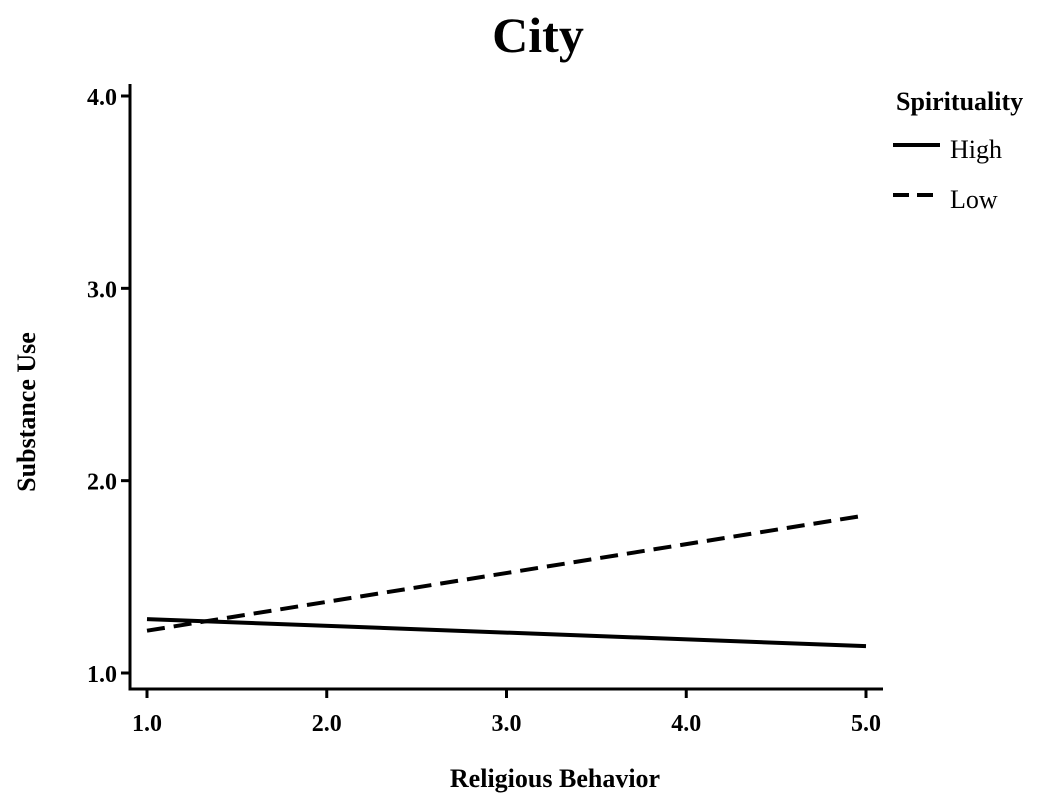 This screenshot has height=801, width=1056. Describe the element at coordinates (959, 101) in the screenshot. I see `legend-title: Spirituality` at that location.